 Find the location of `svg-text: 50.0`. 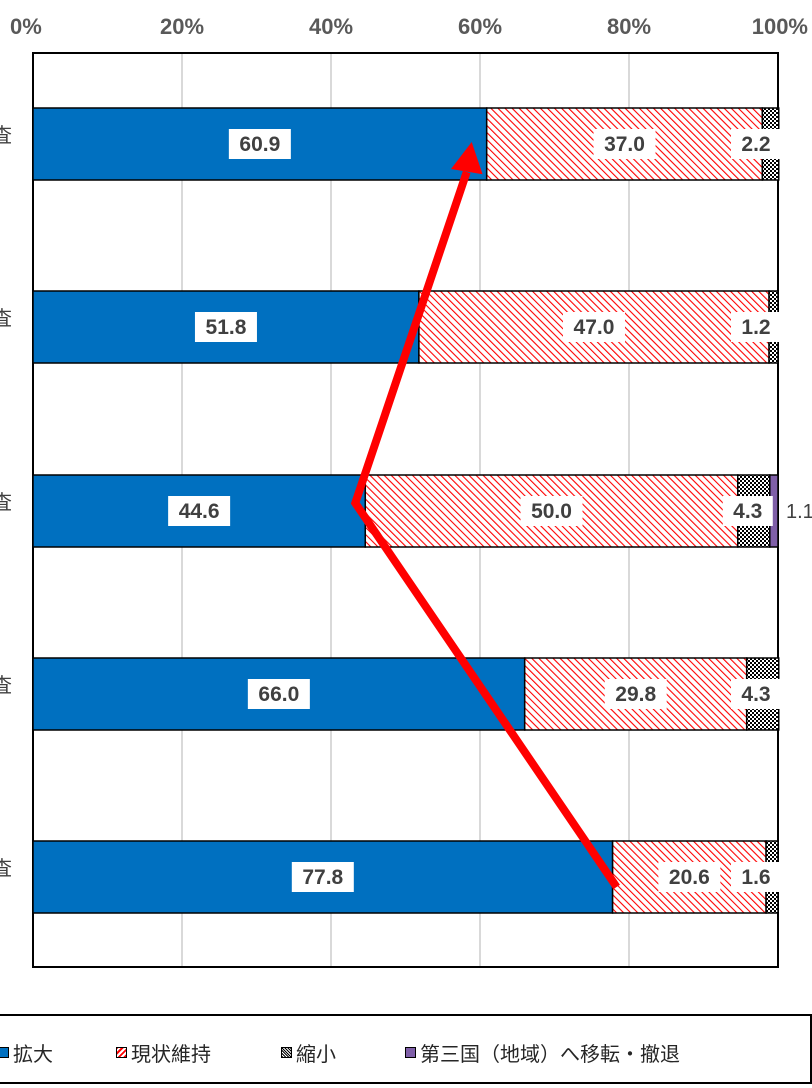

svg-text: 50.0 is located at coordinates (551, 511).